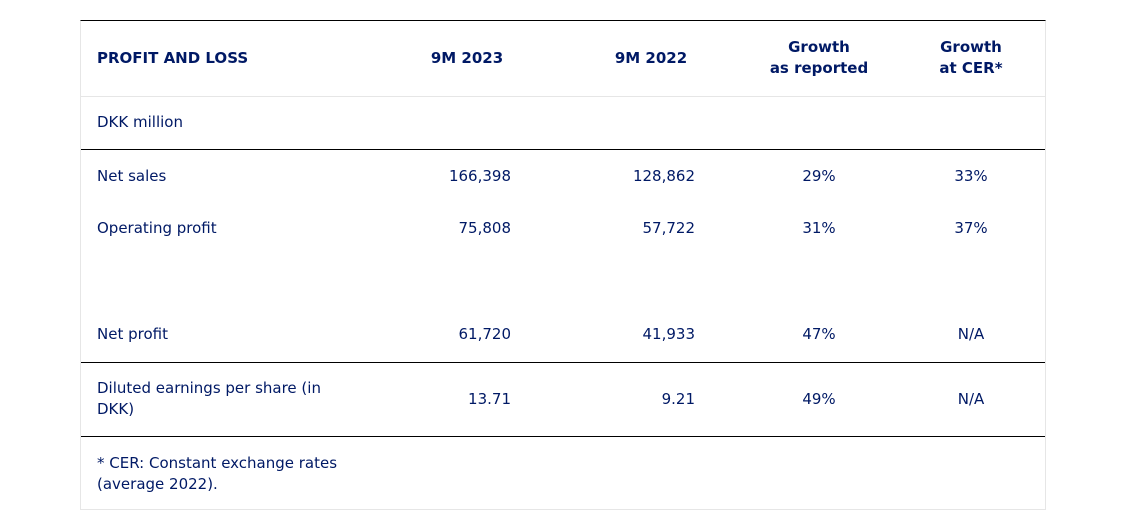  What do you see at coordinates (678, 399) in the screenshot?
I see `value-9m-2022: 9.21` at bounding box center [678, 399].